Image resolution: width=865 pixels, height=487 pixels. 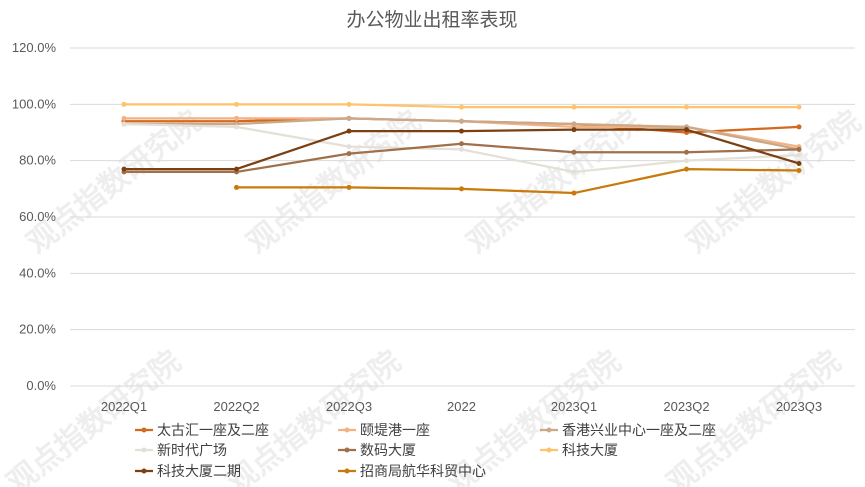 What do you see at coordinates (236, 406) in the screenshot?
I see `x-tick-label: 2022Q2` at bounding box center [236, 406].